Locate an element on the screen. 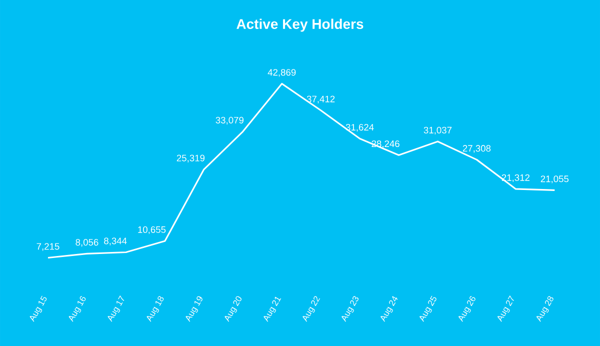  data-label: 21,312 is located at coordinates (516, 178).